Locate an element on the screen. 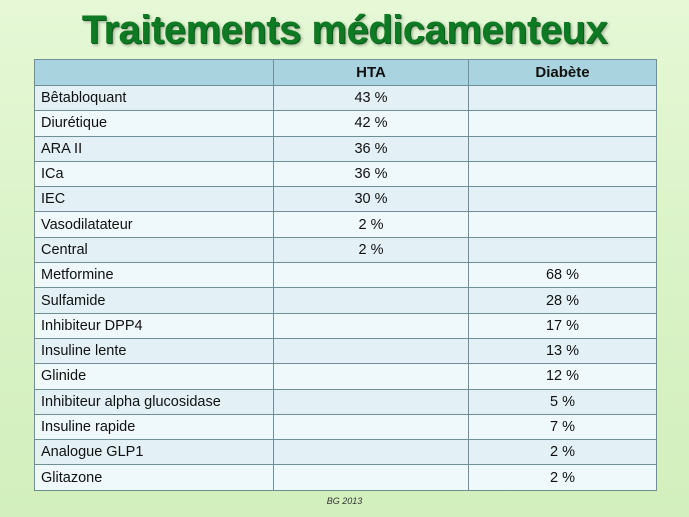 The image size is (689, 517). diabete-value-cell: 28 % is located at coordinates (562, 300).